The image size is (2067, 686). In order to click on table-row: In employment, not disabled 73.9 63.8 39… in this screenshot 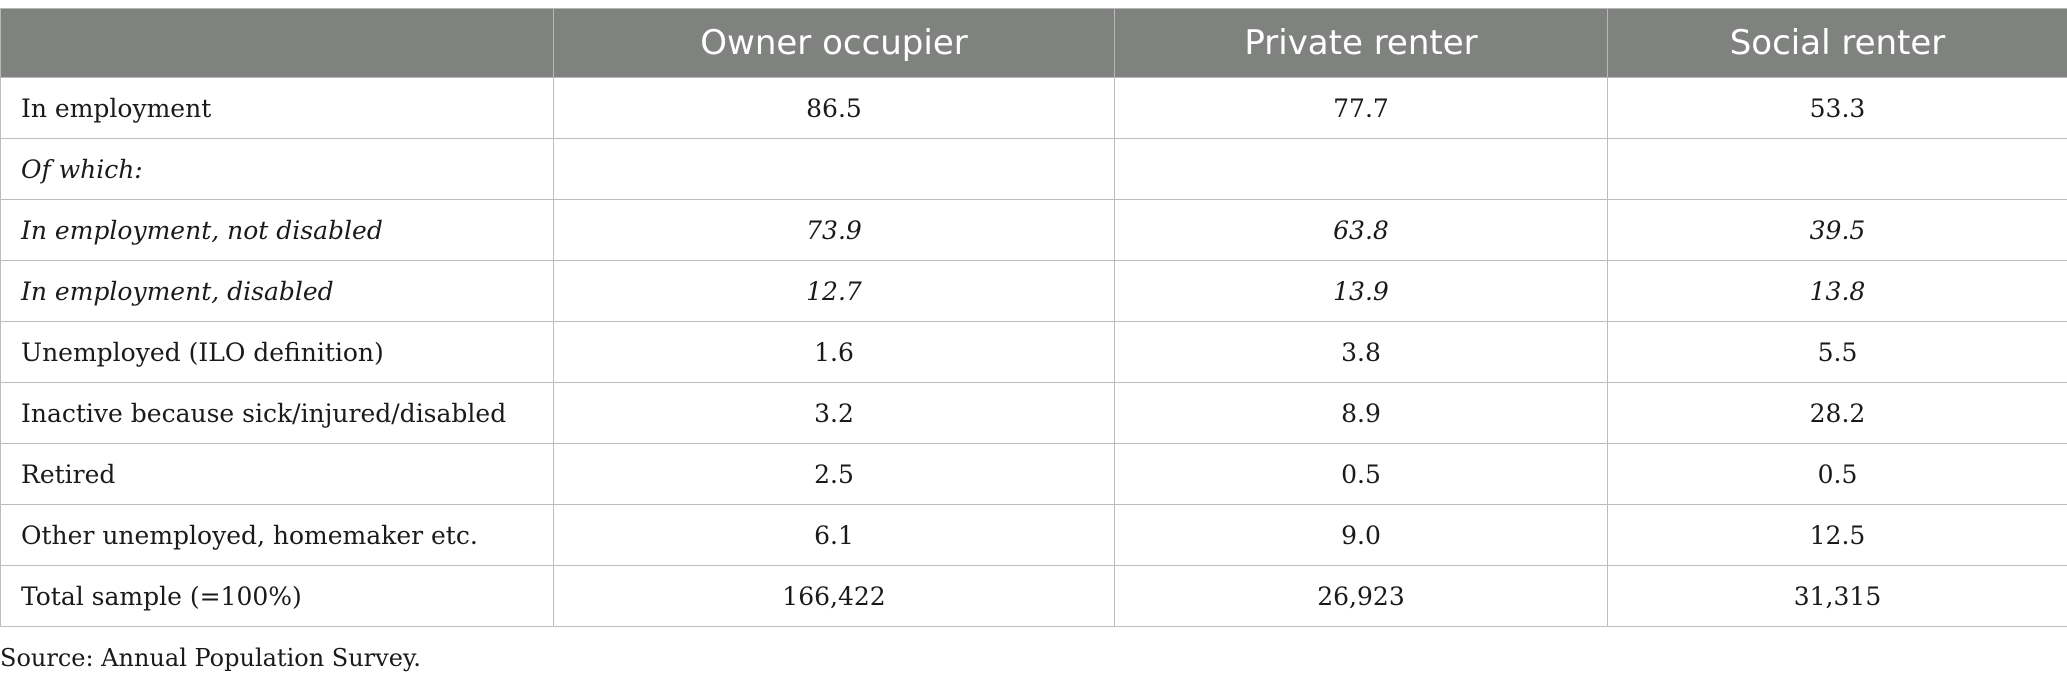, I will do `click(1033, 230)`.